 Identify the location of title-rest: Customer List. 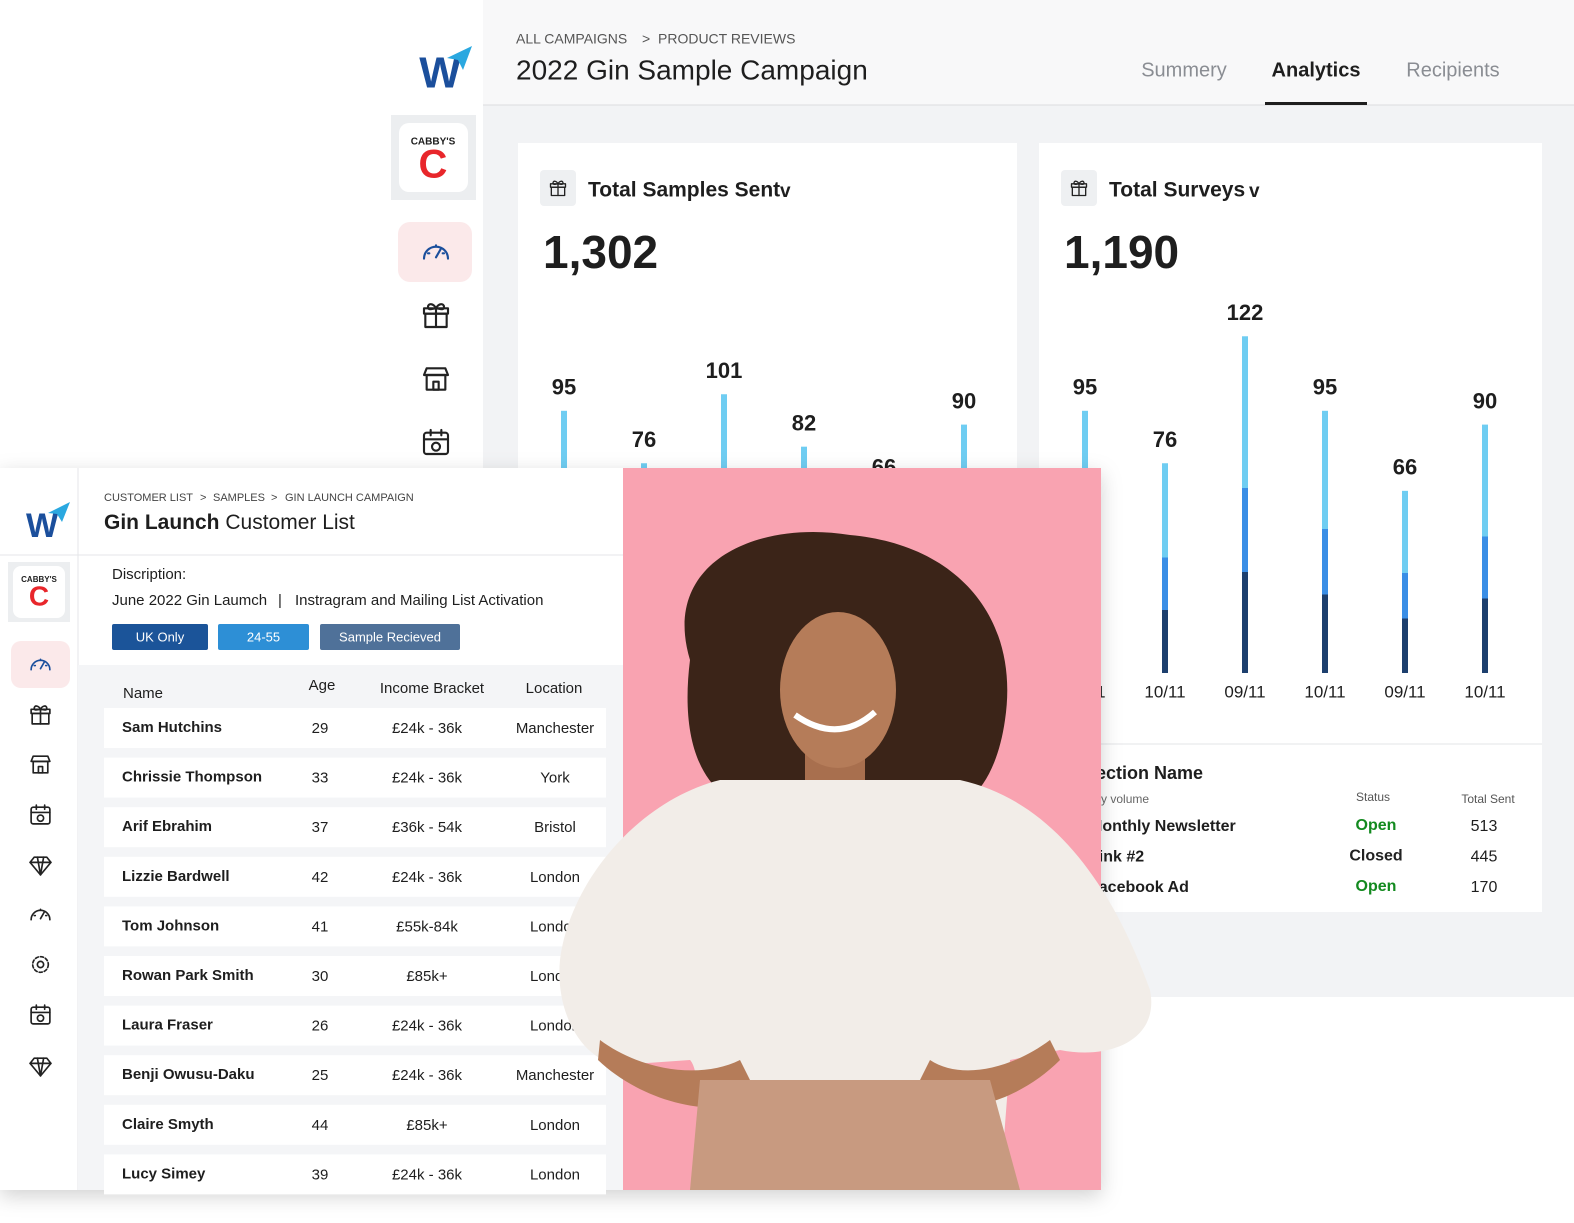
(290, 522).